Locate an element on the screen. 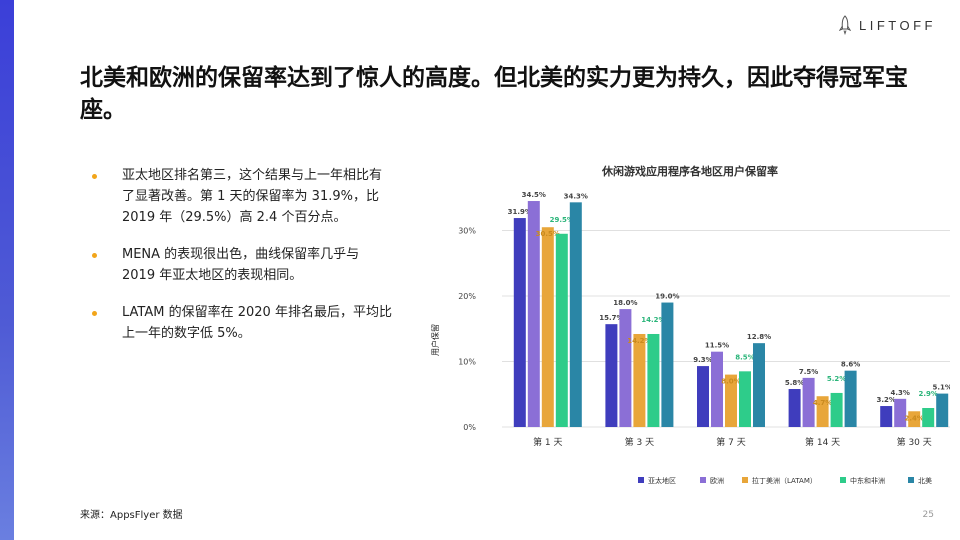 The image size is (960, 540). bullet-text: MENA 的表现很出色，曲线保留率几乎与 2019 年亚太地区的表现相同。 is located at coordinates (241, 265).